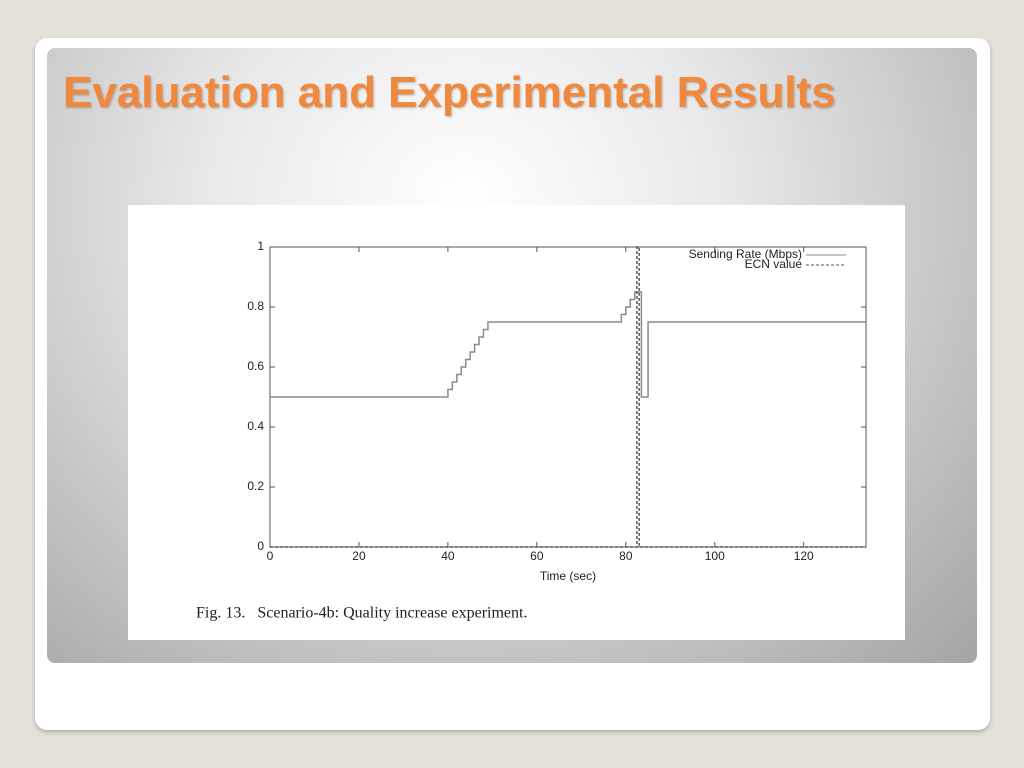 This screenshot has width=1024, height=768. What do you see at coordinates (804, 556) in the screenshot?
I see `x-tick-label: 120` at bounding box center [804, 556].